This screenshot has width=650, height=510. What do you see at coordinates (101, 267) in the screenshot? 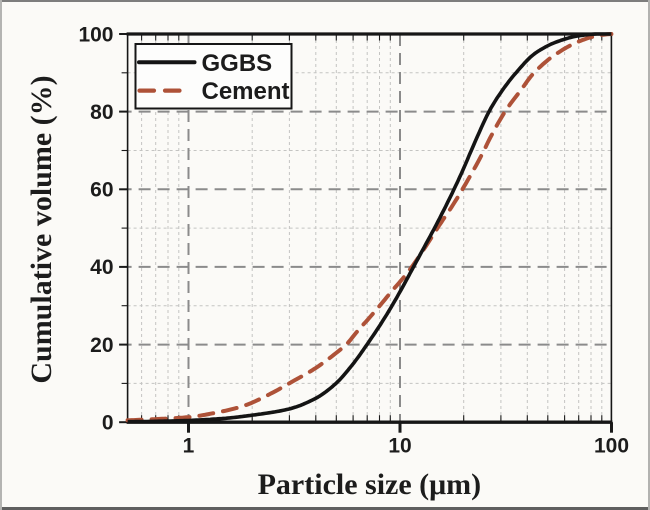
I see `svg-text: 40` at bounding box center [101, 267].